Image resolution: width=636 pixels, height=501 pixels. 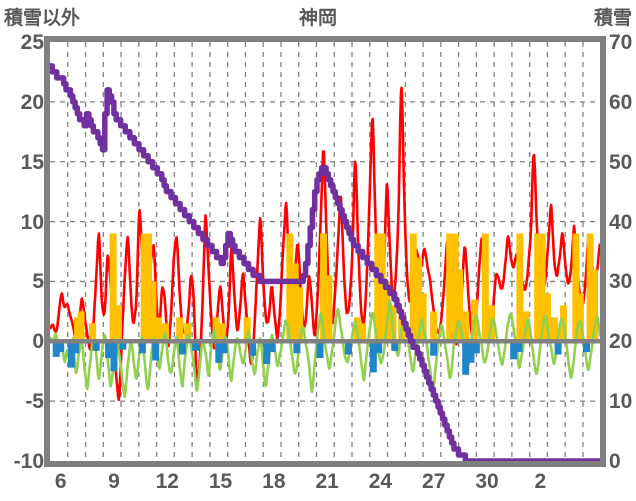 I want to click on y-tick-right-0: 0, so click(x=615, y=461).